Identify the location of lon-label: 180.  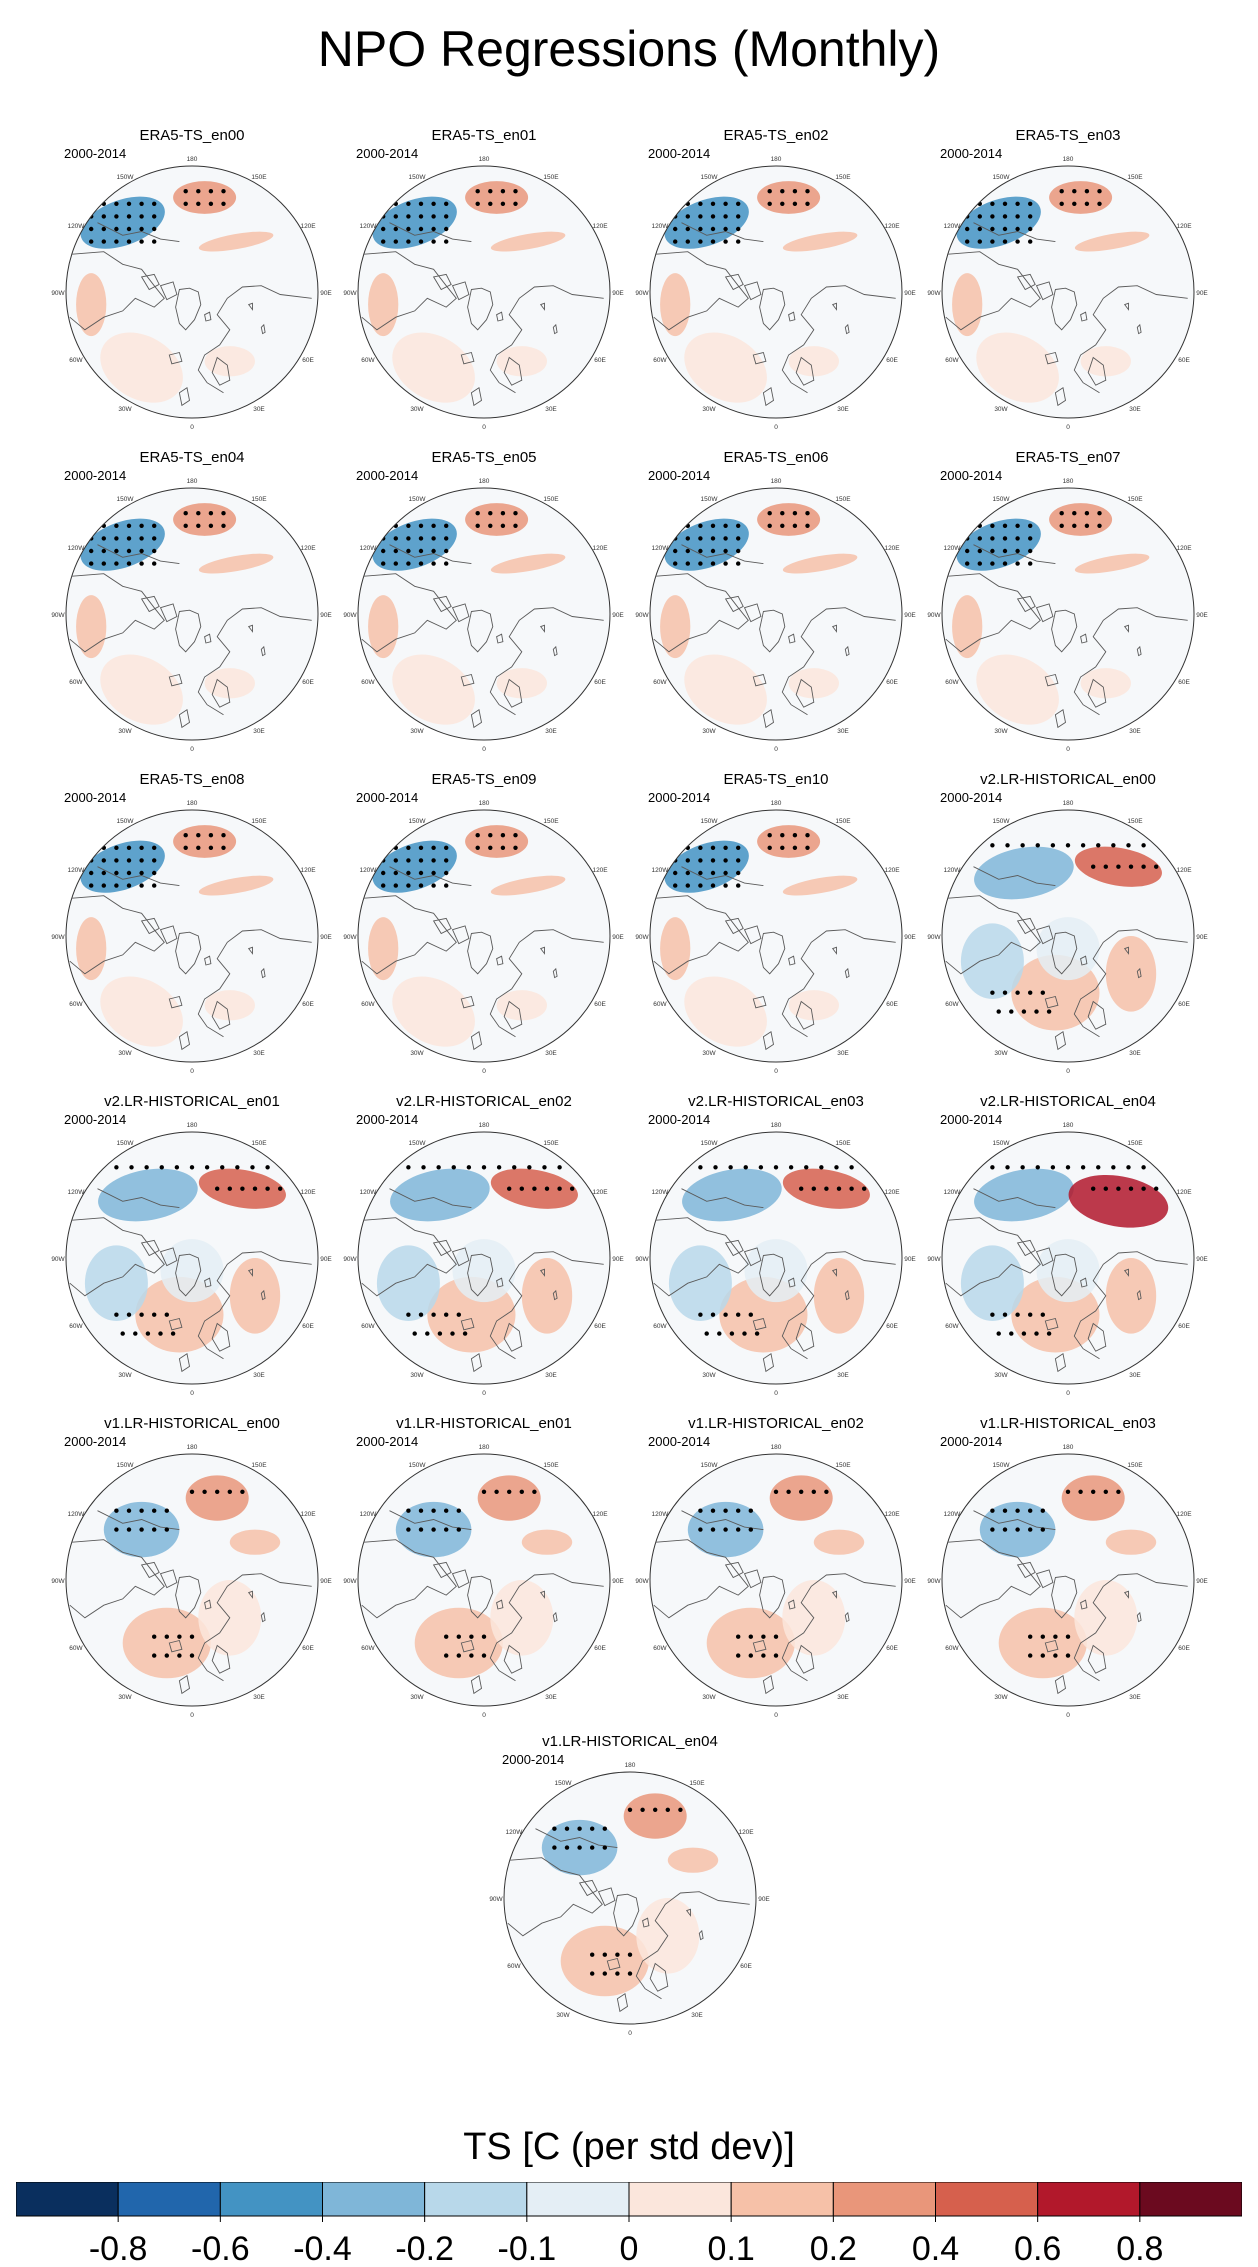
(192, 481).